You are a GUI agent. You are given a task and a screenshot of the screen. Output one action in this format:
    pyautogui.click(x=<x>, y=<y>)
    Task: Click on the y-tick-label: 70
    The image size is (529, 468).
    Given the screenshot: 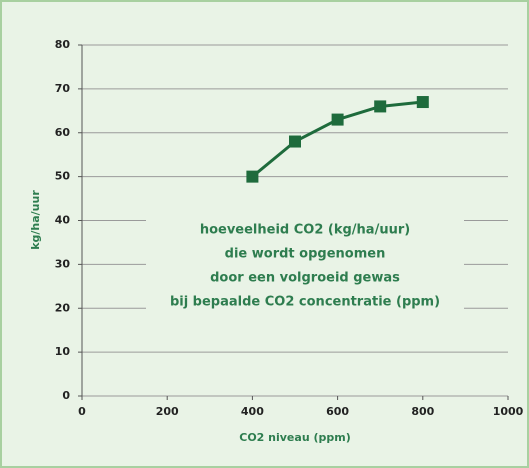 What is the action you would take?
    pyautogui.click(x=63, y=88)
    